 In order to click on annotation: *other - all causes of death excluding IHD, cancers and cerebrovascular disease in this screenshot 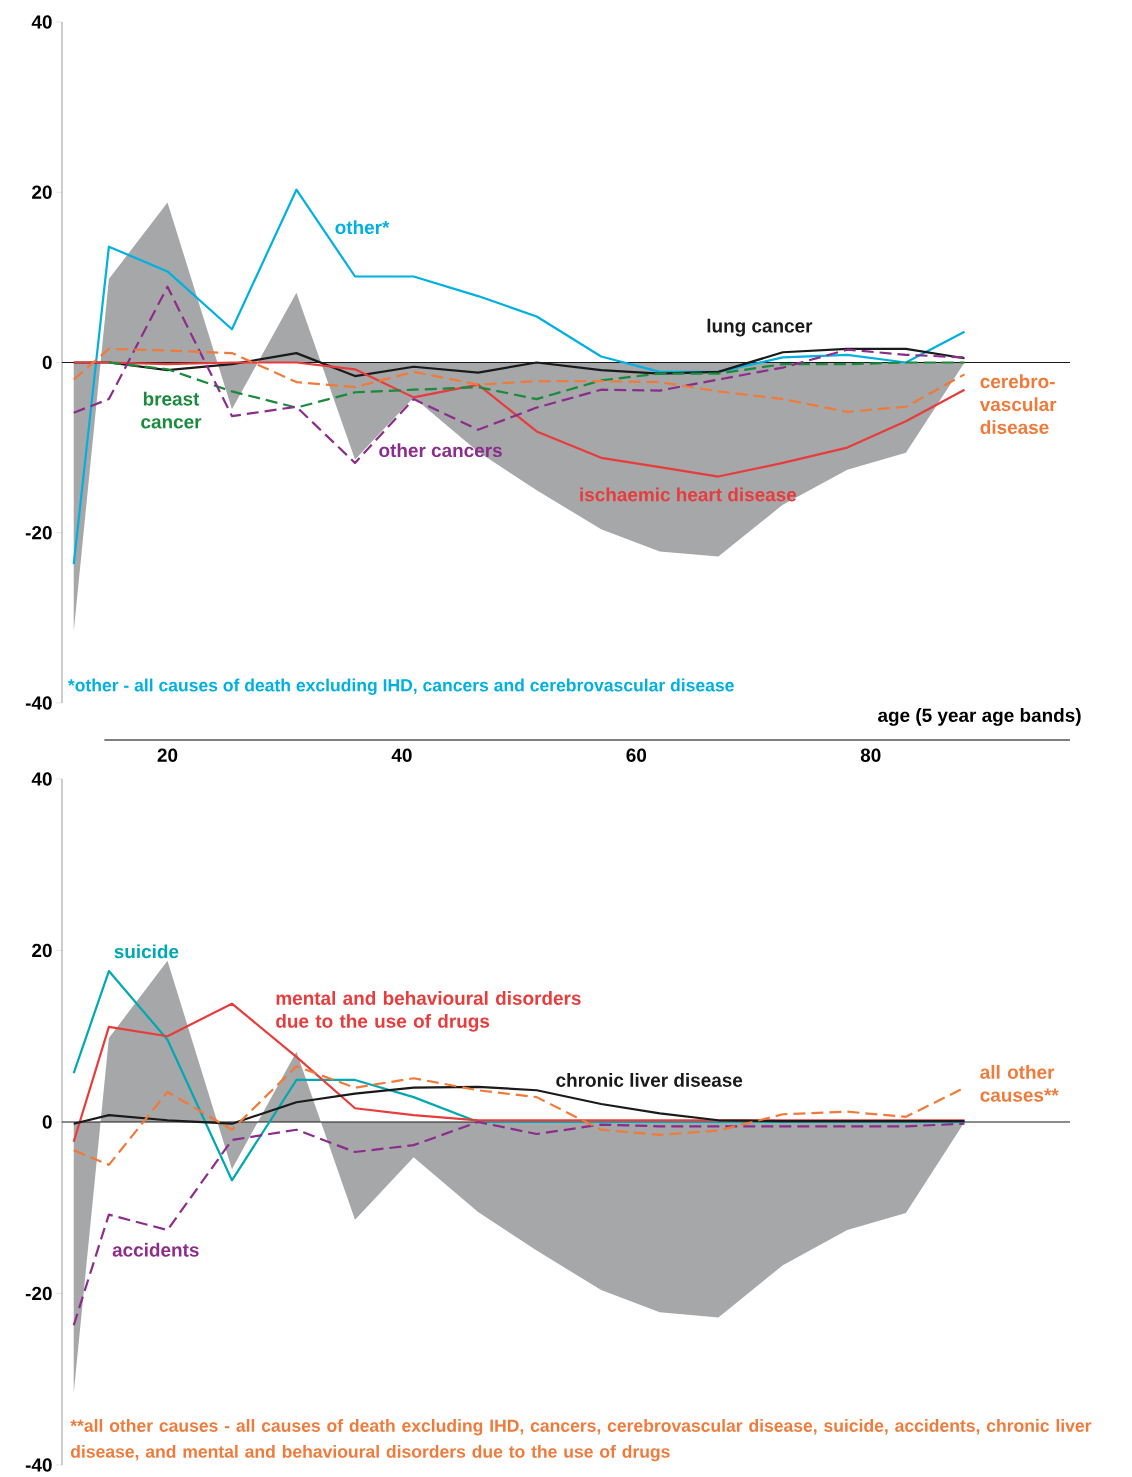, I will do `click(400, 687)`.